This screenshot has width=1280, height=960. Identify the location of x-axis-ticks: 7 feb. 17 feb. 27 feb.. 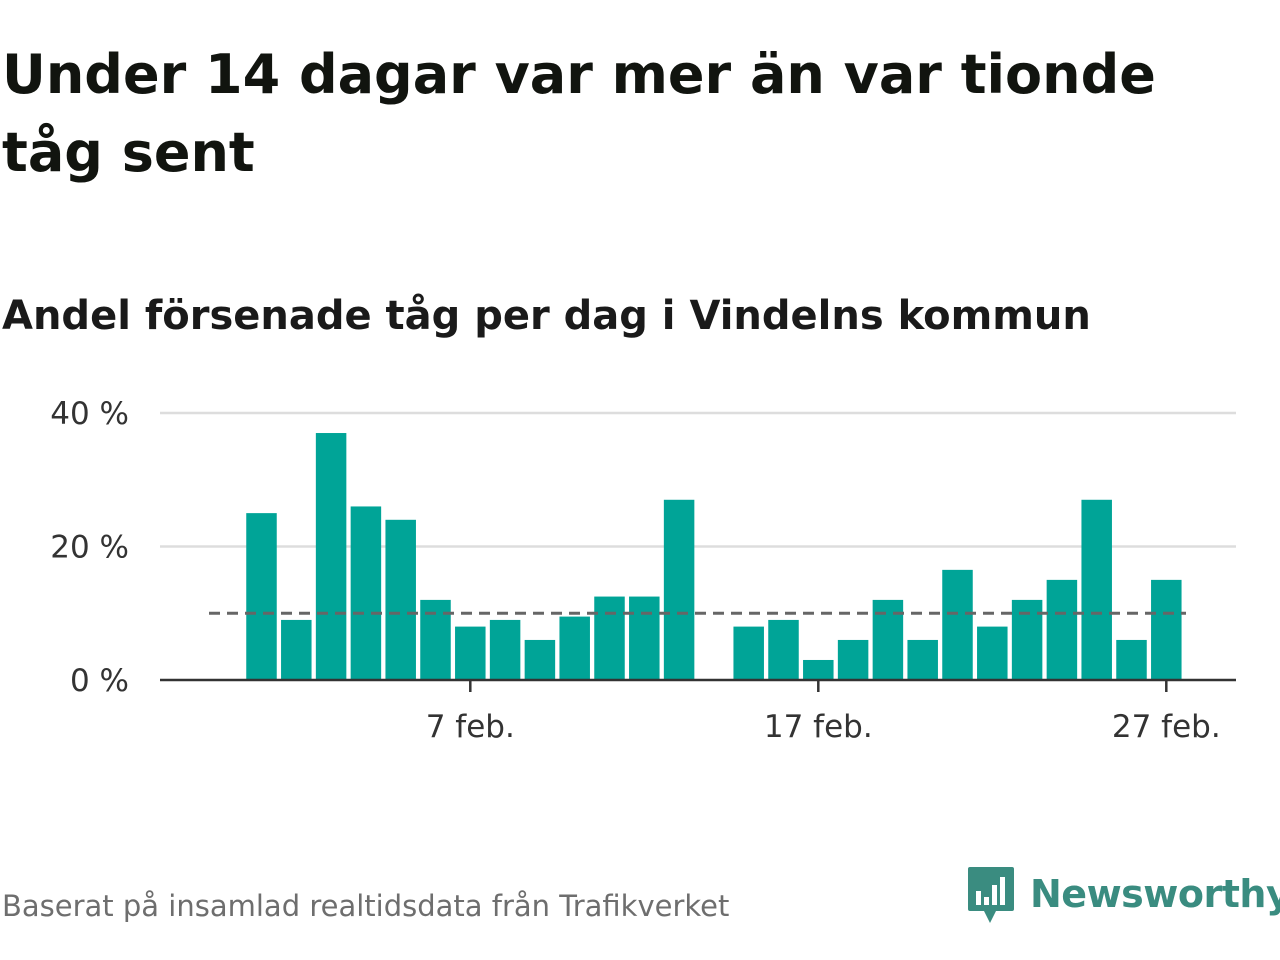
(823, 712).